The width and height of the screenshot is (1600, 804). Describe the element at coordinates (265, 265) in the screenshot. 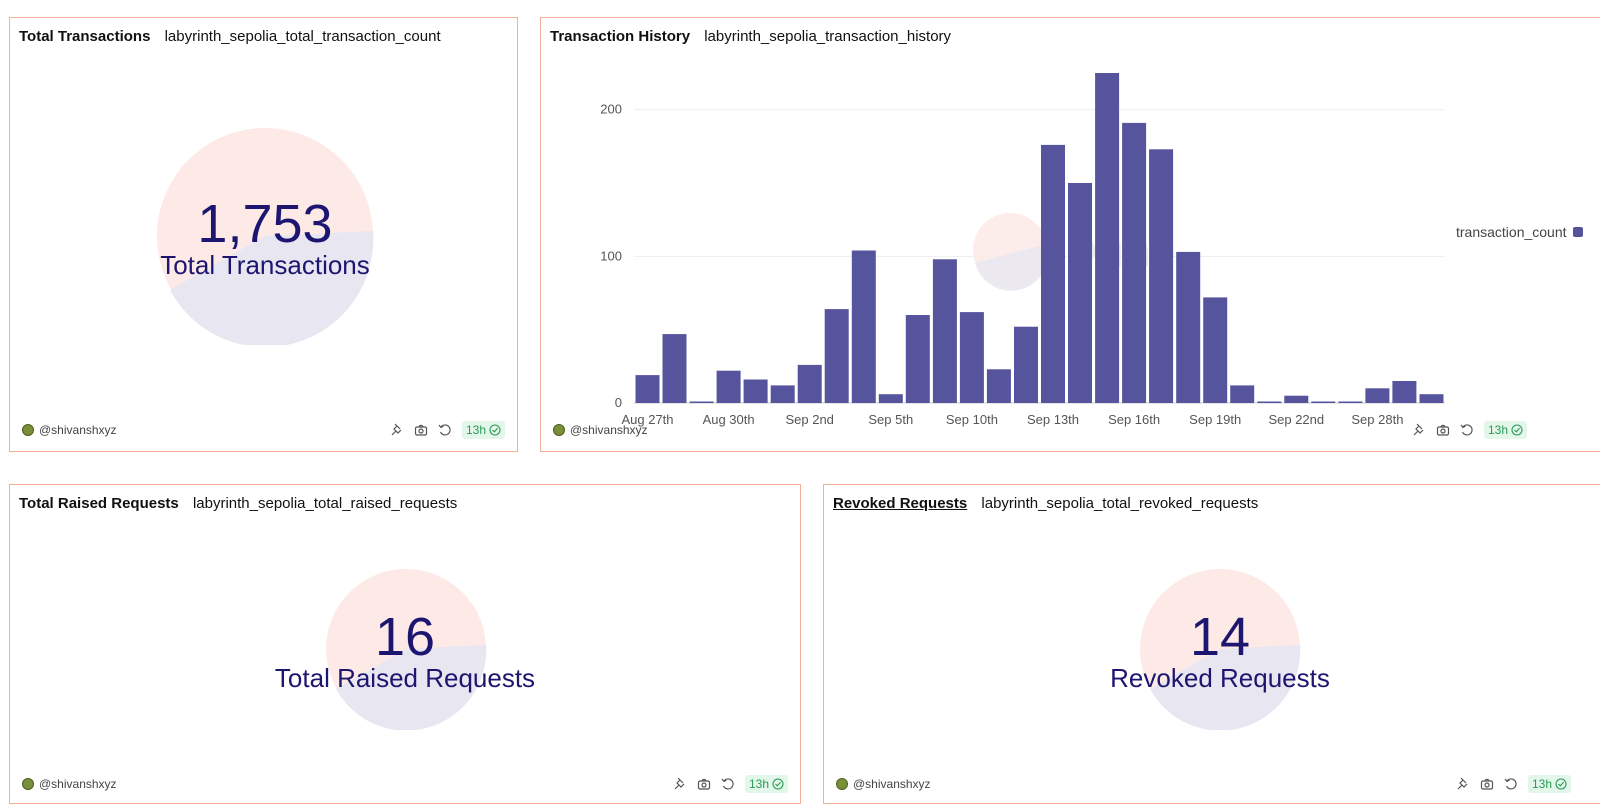

I see `counter-label: Total Transactions` at that location.